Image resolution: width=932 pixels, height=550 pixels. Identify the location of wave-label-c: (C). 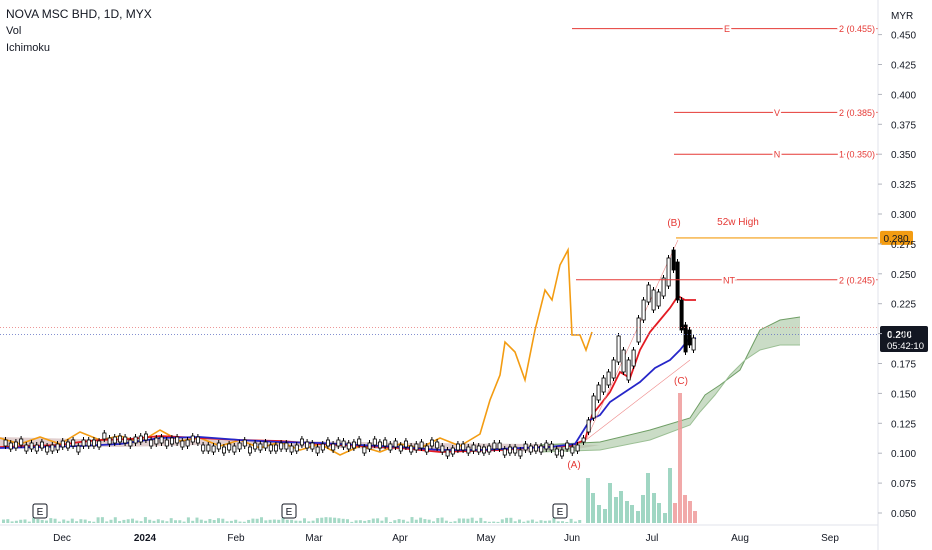
(681, 381).